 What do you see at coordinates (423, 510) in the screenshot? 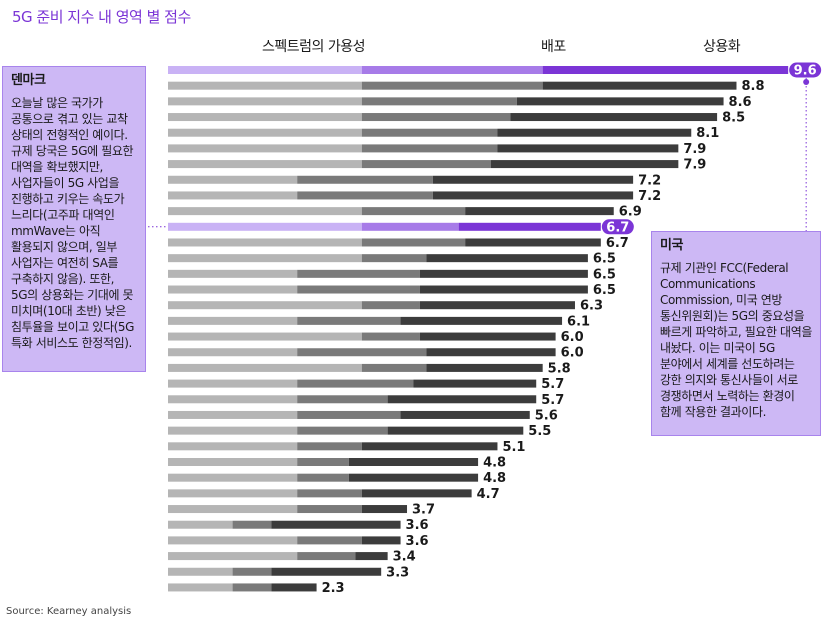
I see `value-label-29: 3.7` at bounding box center [423, 510].